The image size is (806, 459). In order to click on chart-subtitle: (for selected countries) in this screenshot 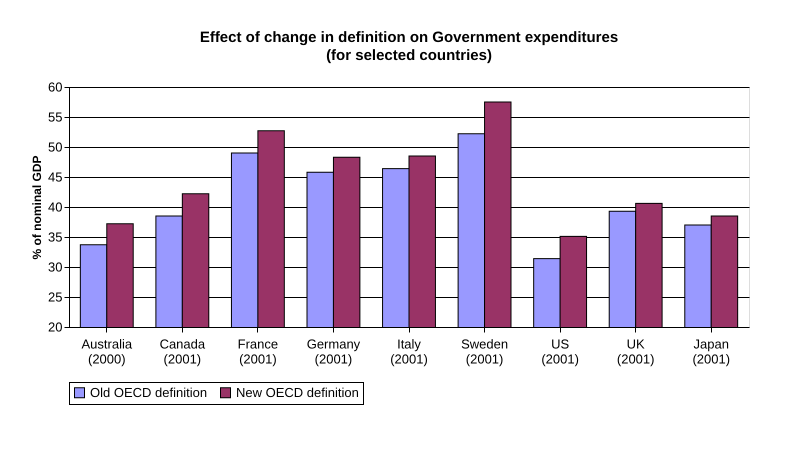, I will do `click(409, 55)`.